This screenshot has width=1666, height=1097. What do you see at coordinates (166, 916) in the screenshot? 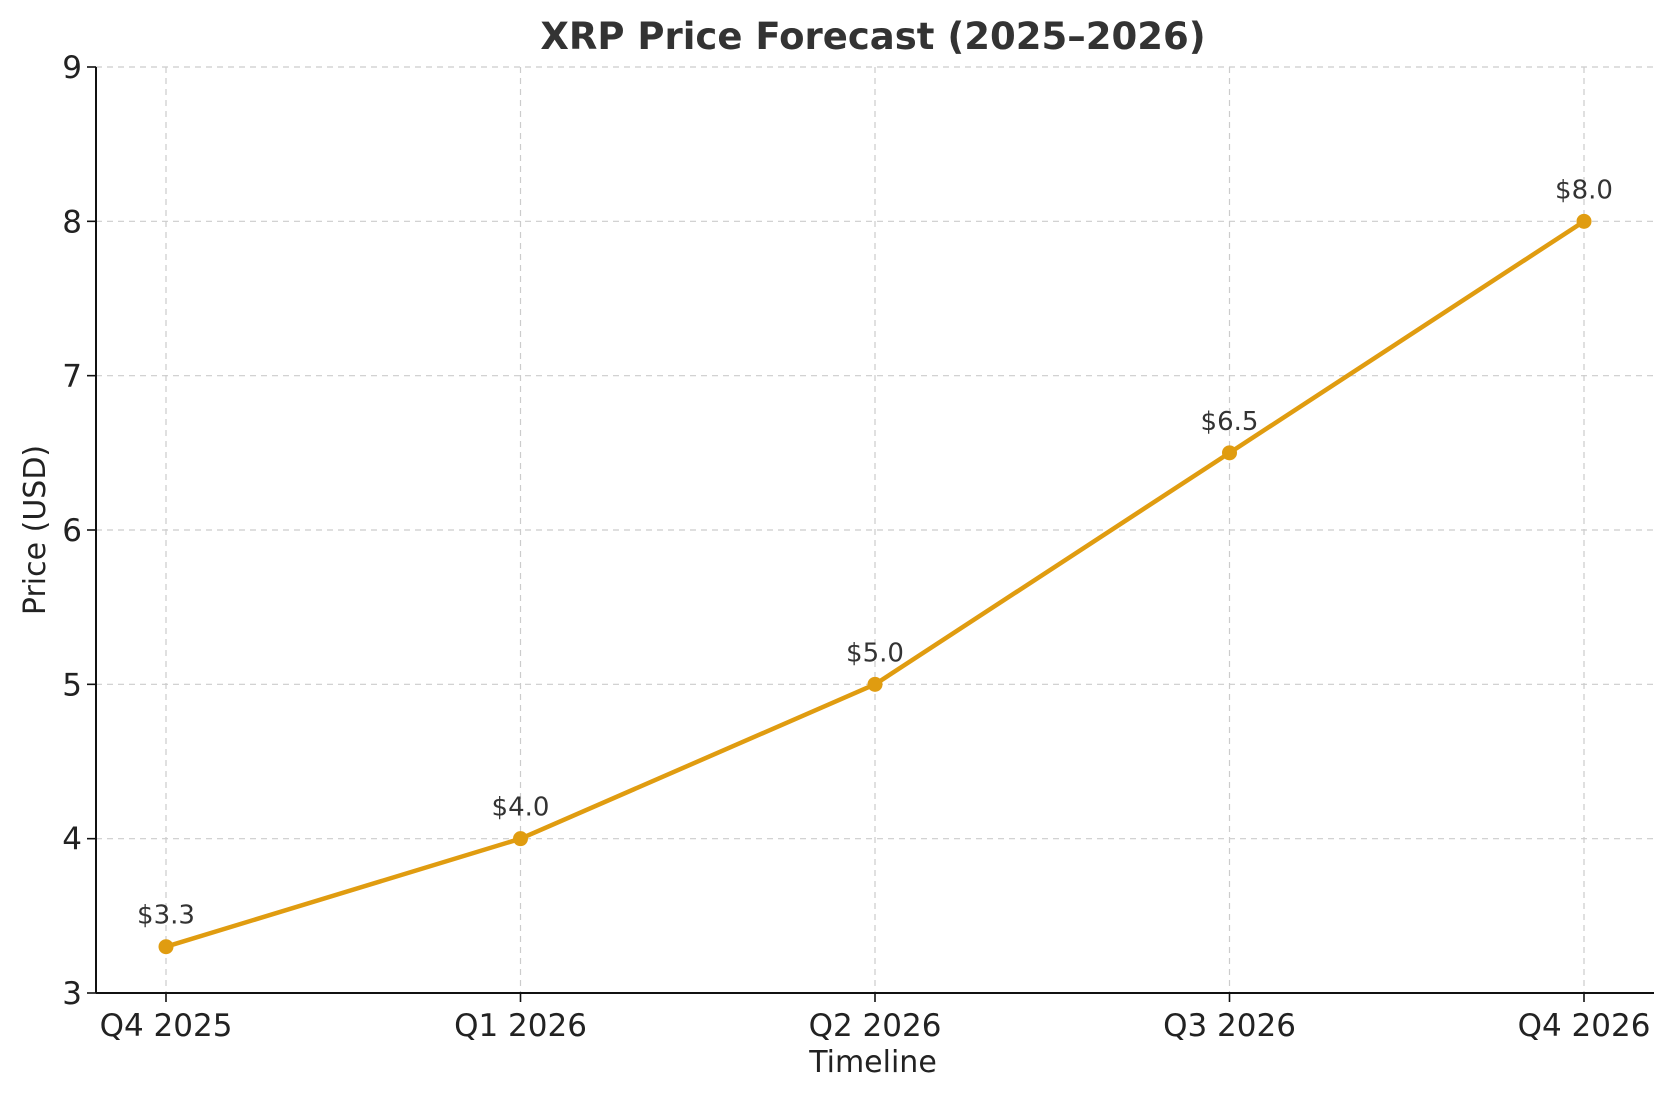
I see `data-label: $3.3` at bounding box center [166, 916].